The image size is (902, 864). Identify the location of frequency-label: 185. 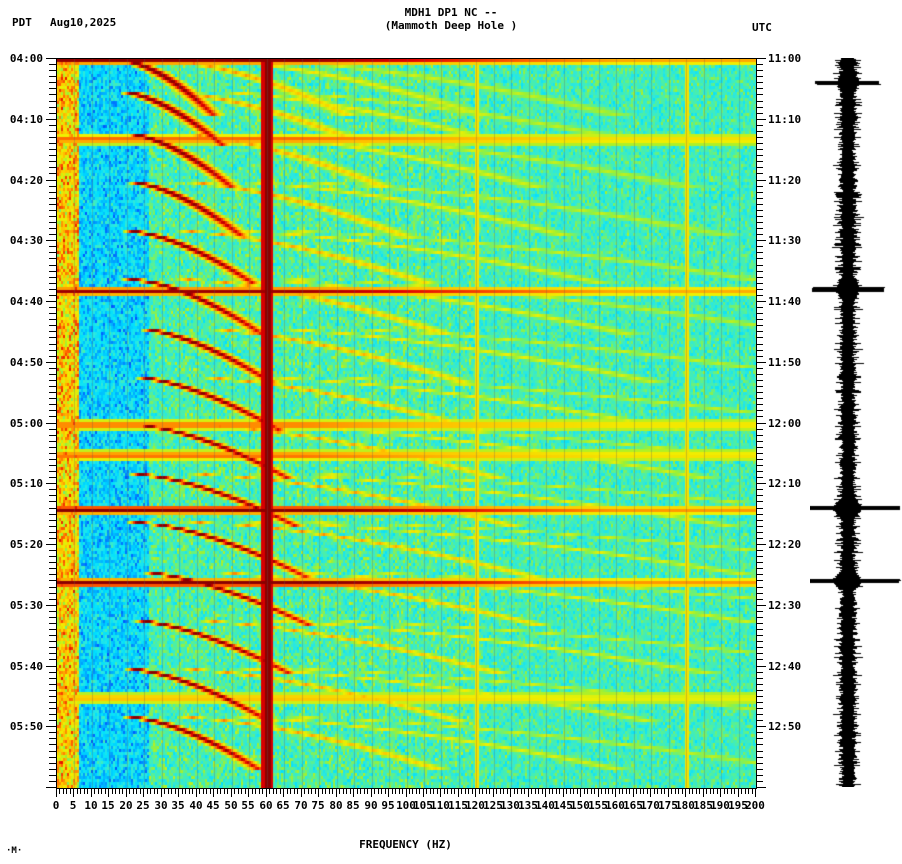
(703, 805).